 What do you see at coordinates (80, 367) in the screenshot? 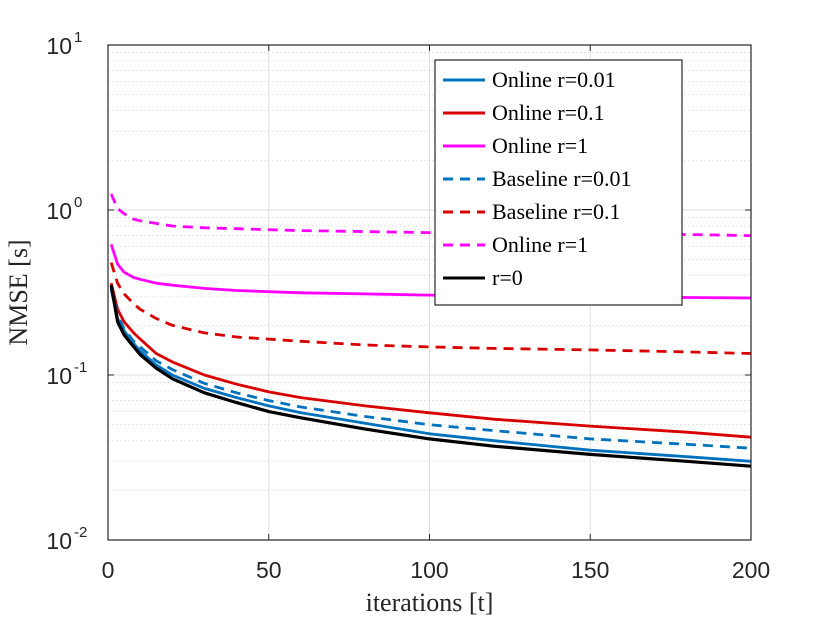
I see `y-tick-exponent: -1` at bounding box center [80, 367].